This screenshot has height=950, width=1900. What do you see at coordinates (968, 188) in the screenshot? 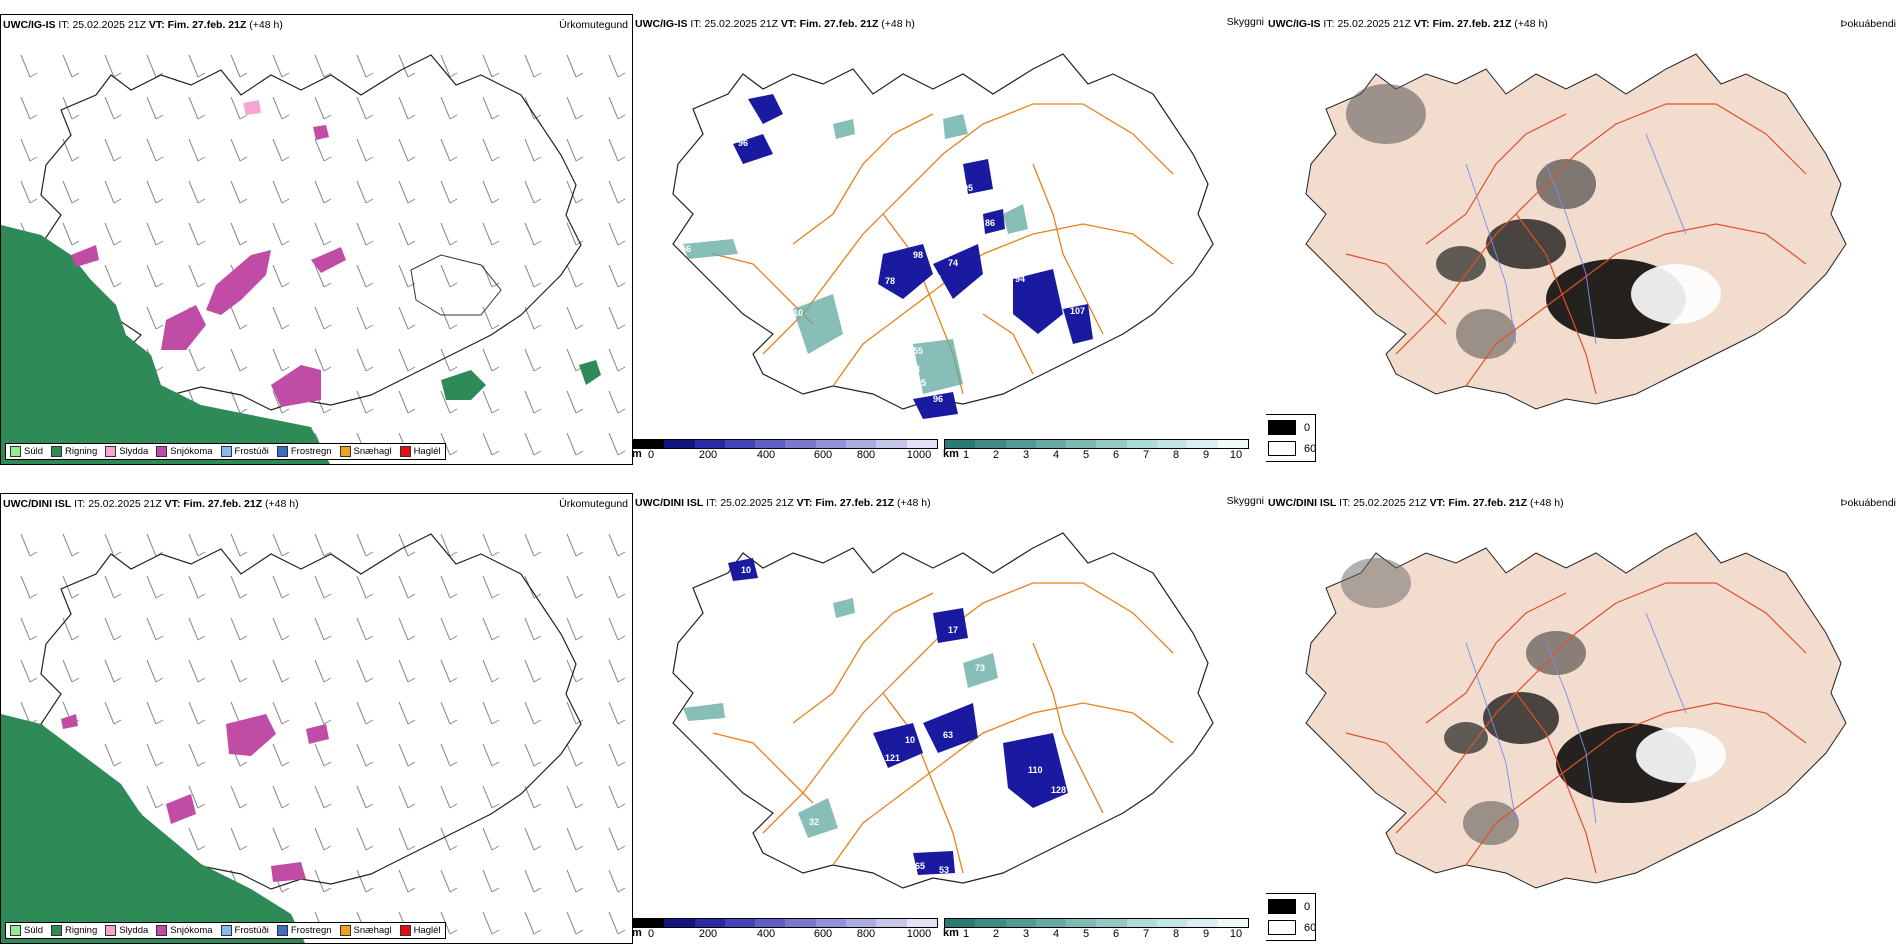
I see `value-label: 95` at bounding box center [968, 188].